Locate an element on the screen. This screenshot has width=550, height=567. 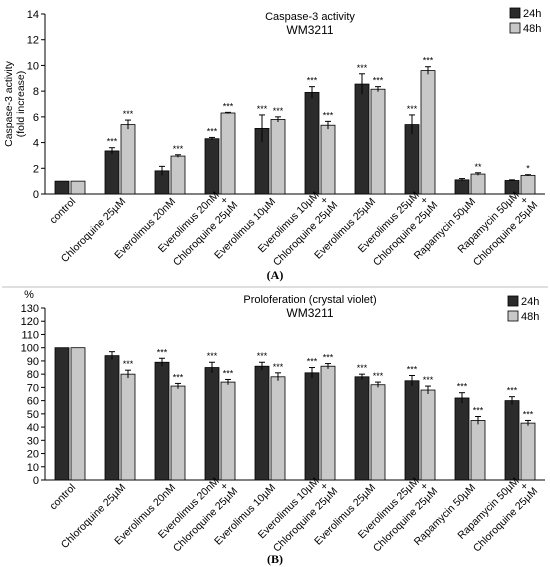
a-legend-swatch-48h is located at coordinates (515, 28).